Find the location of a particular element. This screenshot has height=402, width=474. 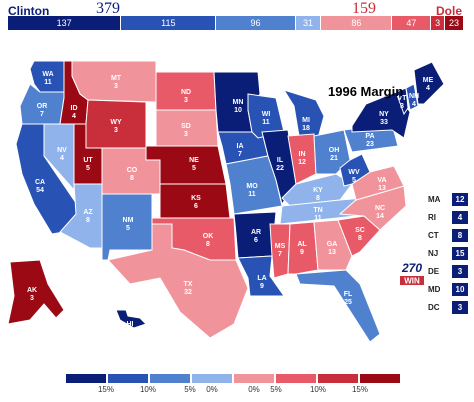

state-nh is located at coordinates (412, 97).